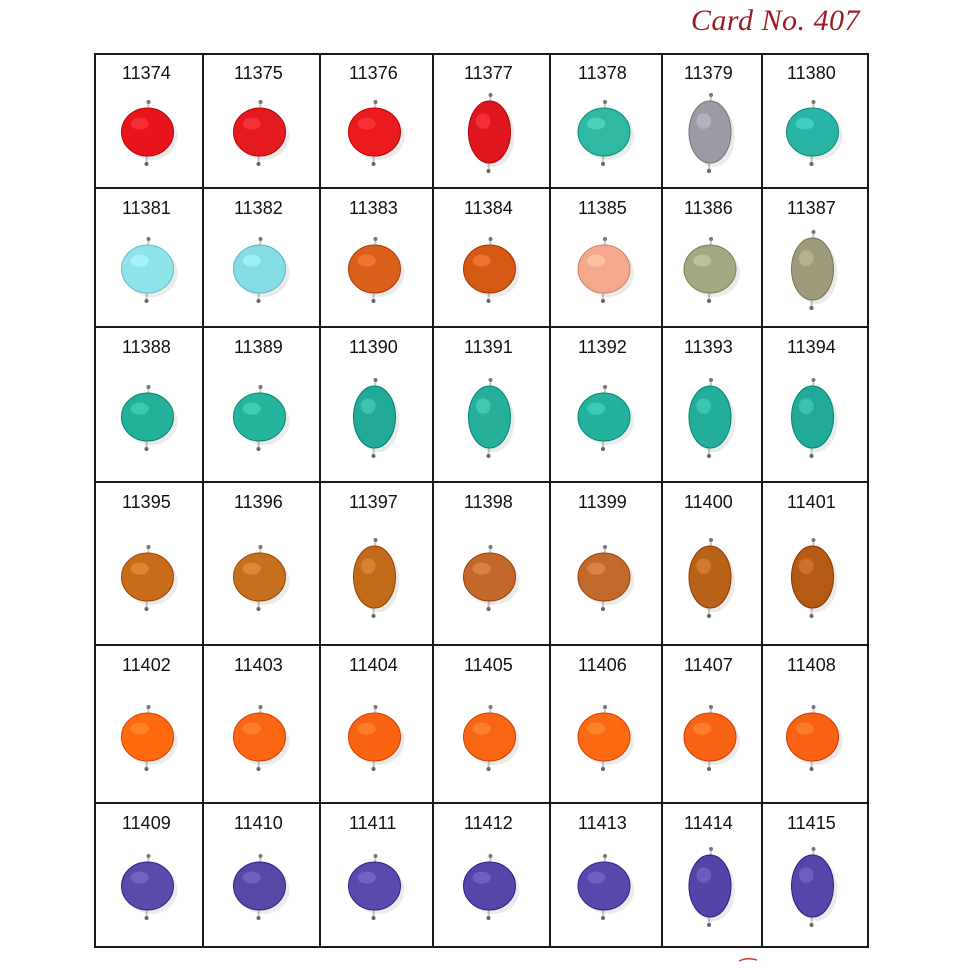  Describe the element at coordinates (814, 874) in the screenshot. I see `bead-cell: 11415` at that location.